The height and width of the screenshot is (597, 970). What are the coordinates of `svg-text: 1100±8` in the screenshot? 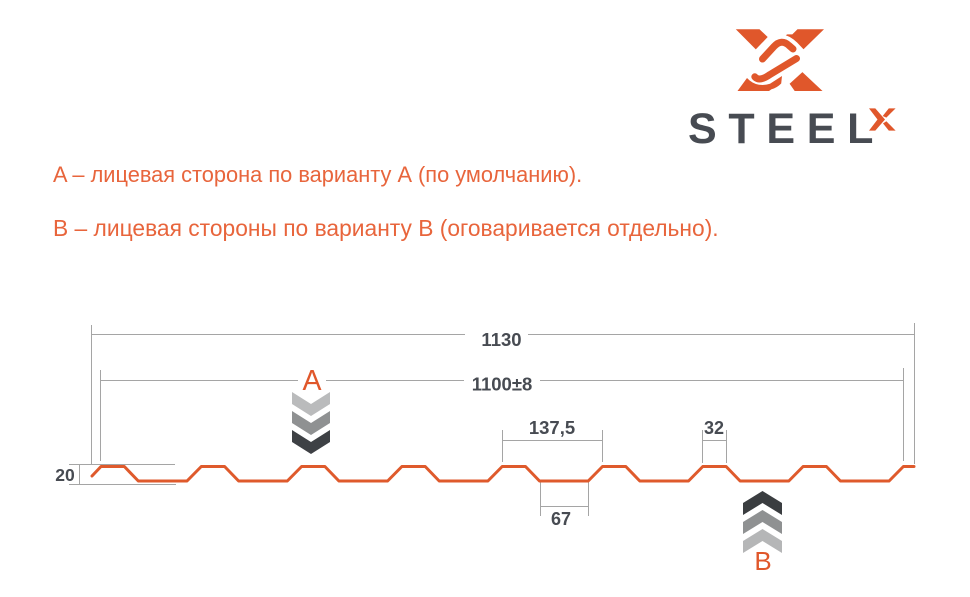 It's located at (502, 384).